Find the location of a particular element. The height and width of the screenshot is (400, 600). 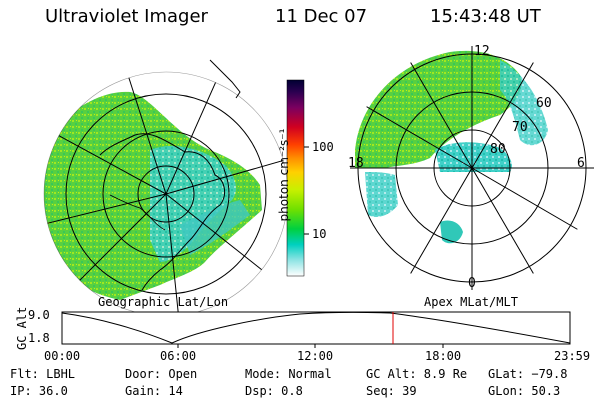

timeline-plot is located at coordinates (316, 328).